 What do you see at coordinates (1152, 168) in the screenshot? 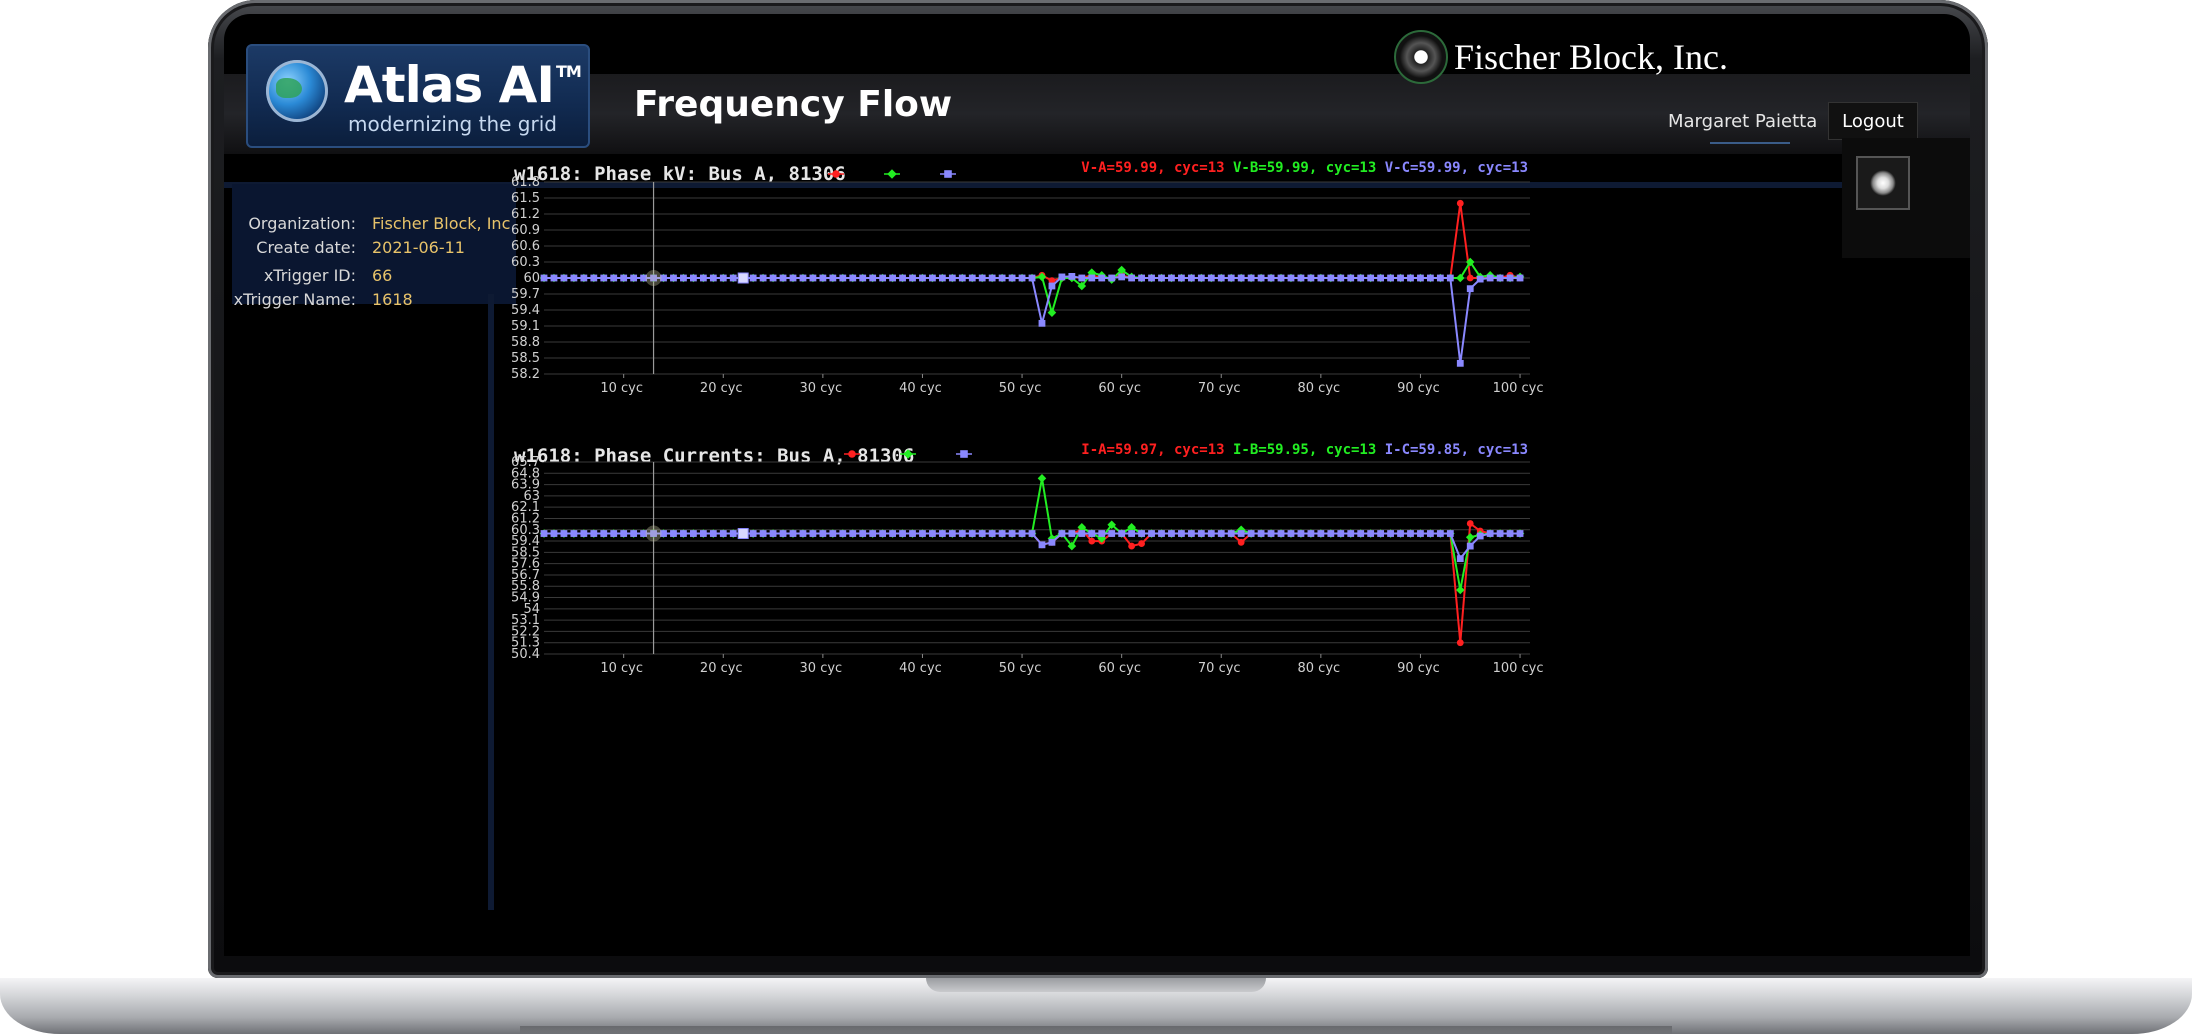
I see `legend-entry: V-A=59.99, cyc=13` at bounding box center [1152, 168].